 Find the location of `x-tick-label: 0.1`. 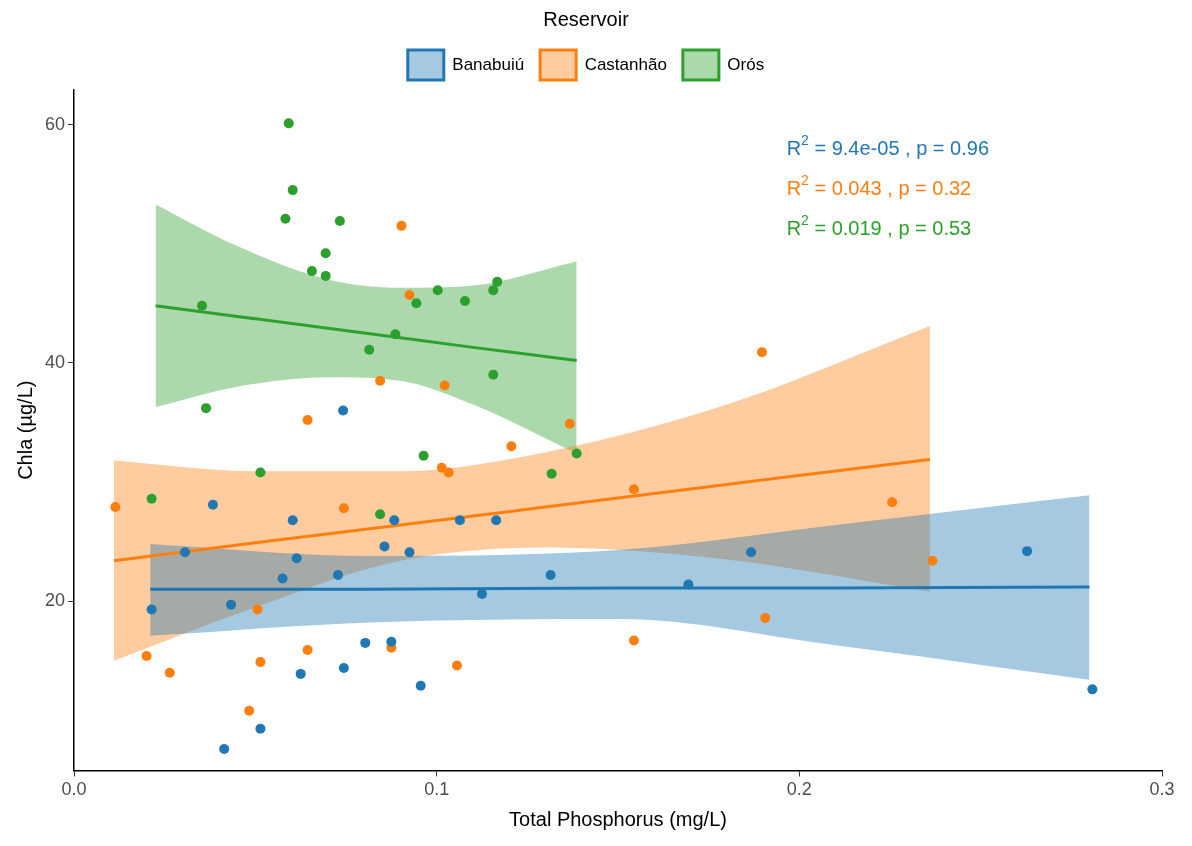

x-tick-label: 0.1 is located at coordinates (437, 789).